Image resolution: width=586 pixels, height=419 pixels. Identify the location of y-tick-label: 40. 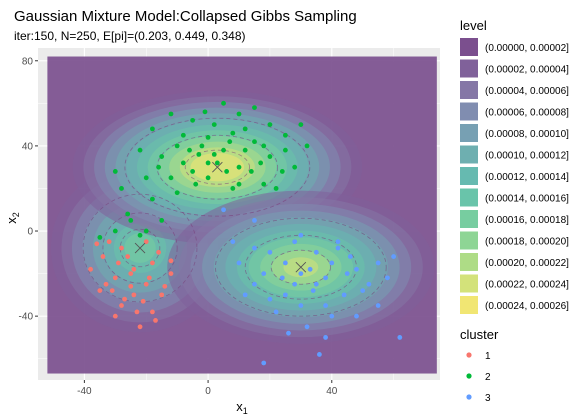
(28, 146).